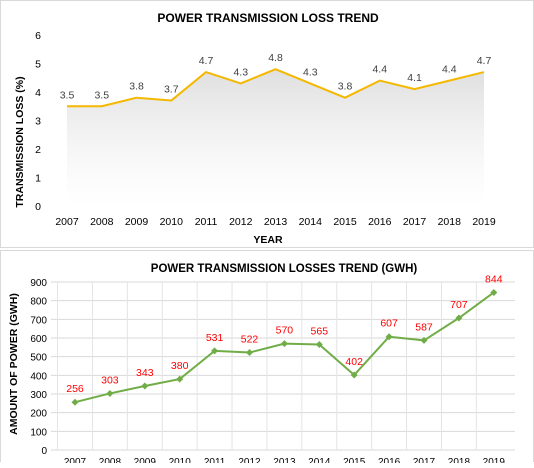 The width and height of the screenshot is (534, 468). Describe the element at coordinates (389, 324) in the screenshot. I see `data-label: 607` at that location.